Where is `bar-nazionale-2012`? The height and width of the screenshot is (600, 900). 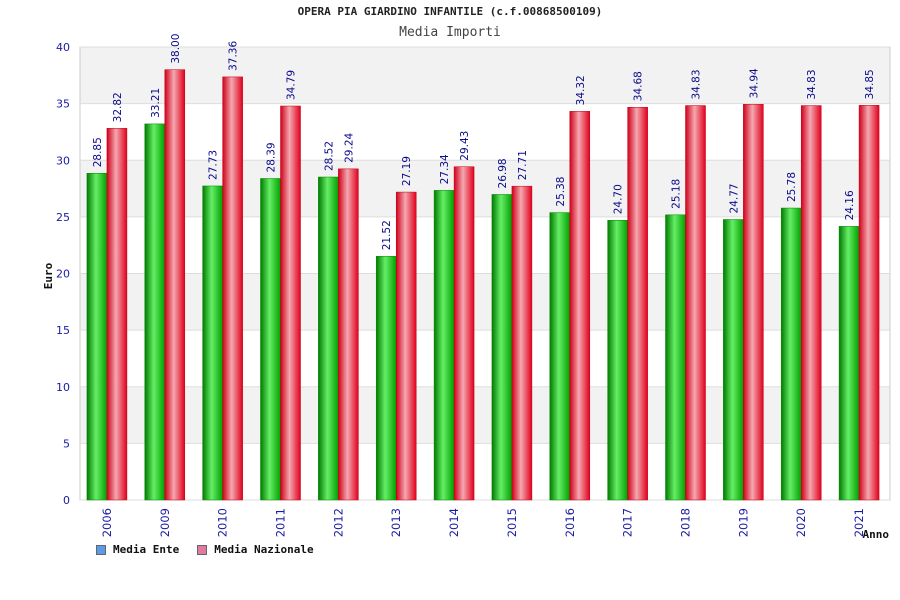
bar-nazionale-2012 is located at coordinates (348, 334).